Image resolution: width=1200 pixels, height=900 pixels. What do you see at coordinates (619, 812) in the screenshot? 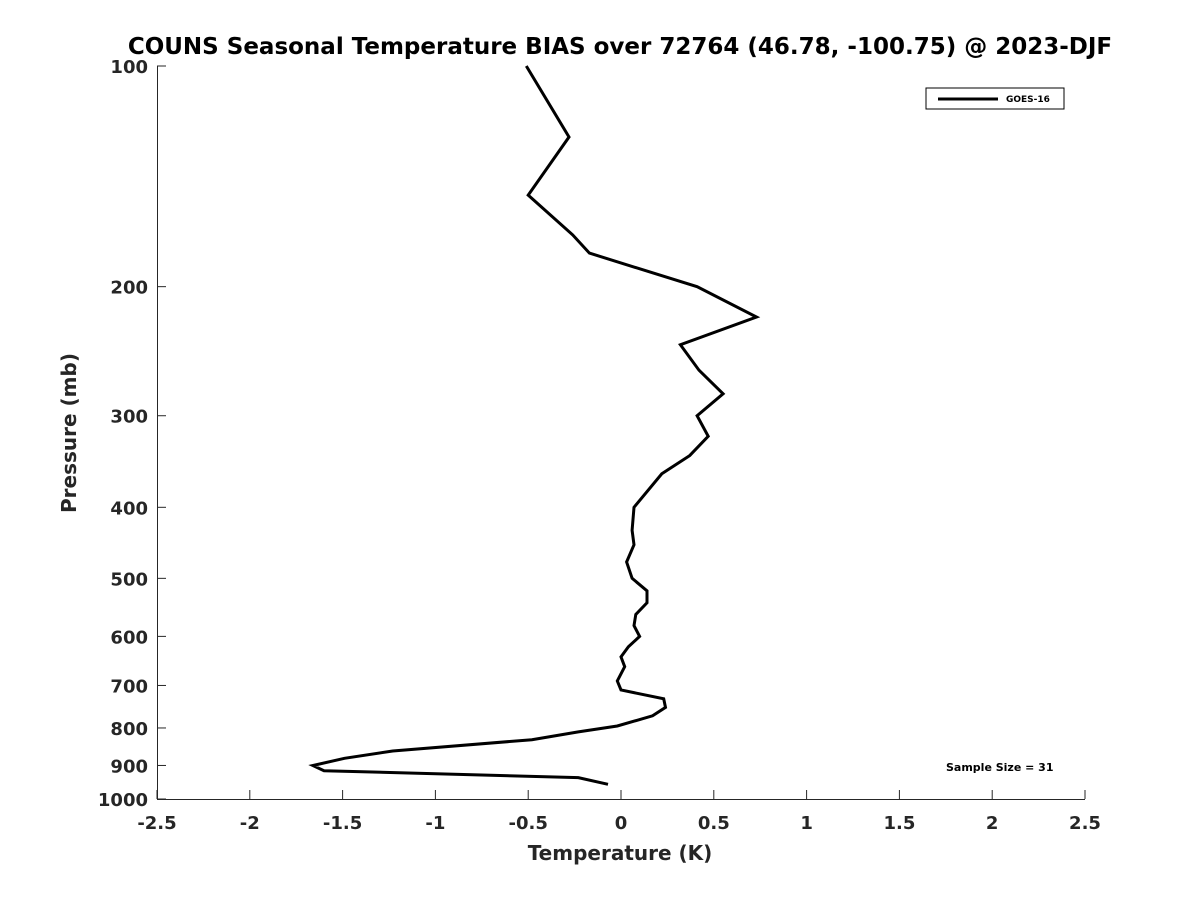
I see `x-axis-ticks: -2.5 -2 -1.5 -1 -0.5 0 0.5 1 1.5 2 2.5` at bounding box center [619, 812].